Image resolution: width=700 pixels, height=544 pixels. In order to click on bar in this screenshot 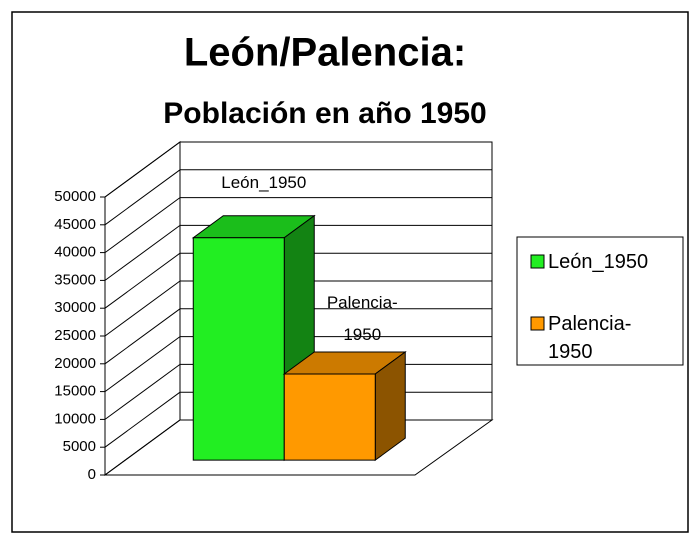, I will do `click(344, 406)`.